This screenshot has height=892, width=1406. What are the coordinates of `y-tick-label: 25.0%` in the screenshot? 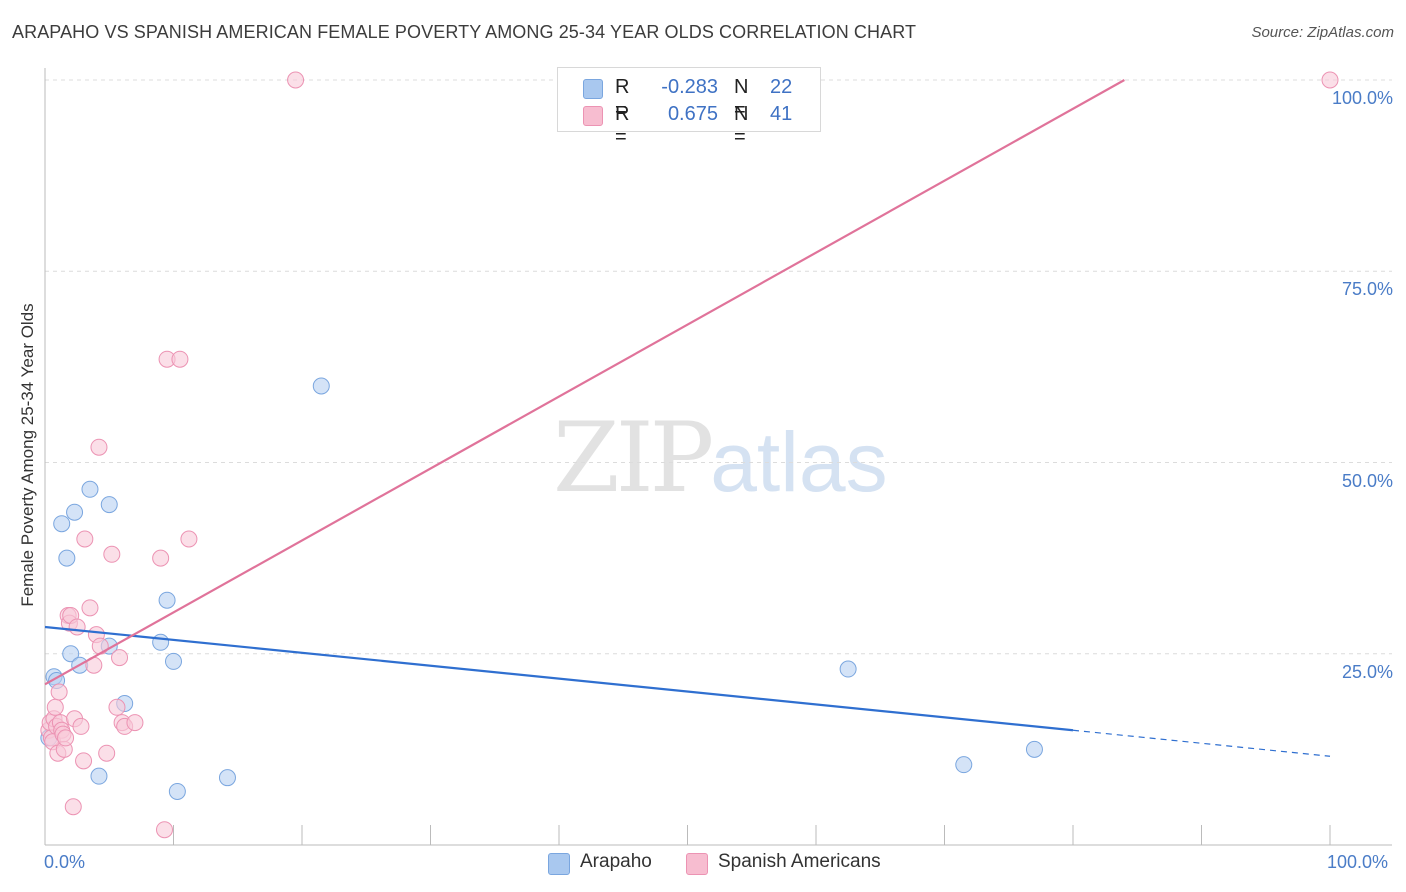 It's located at (1367, 671).